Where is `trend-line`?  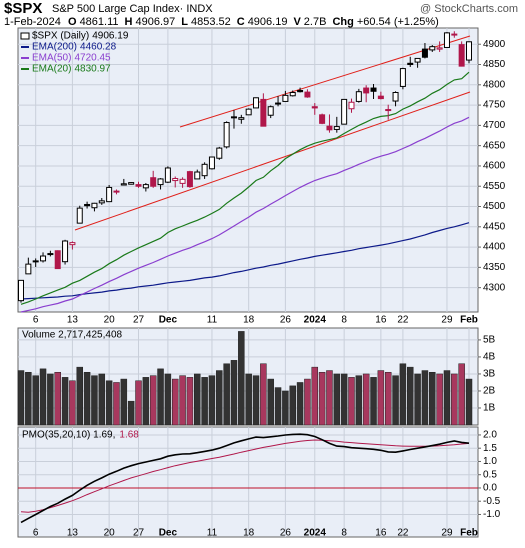
trend-line is located at coordinates (325, 81).